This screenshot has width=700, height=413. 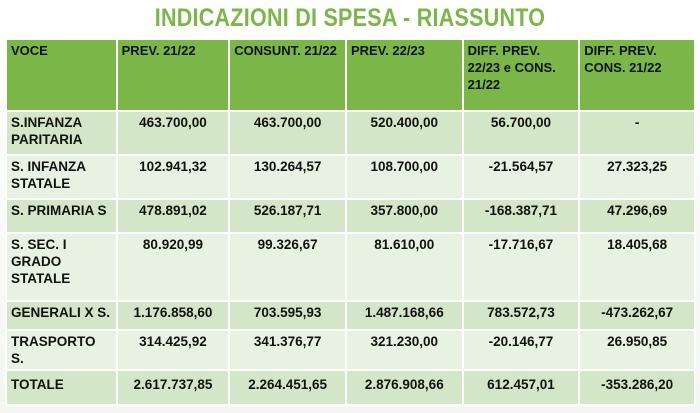 I want to click on header-prev-21-22: PREV. 21/22, so click(x=173, y=75).